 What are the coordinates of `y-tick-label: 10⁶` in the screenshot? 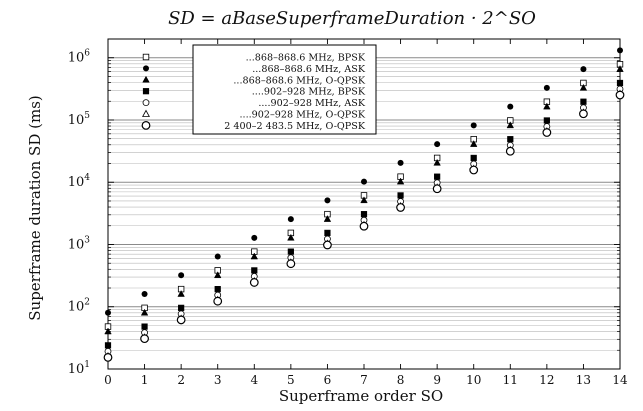 It's located at (79, 57).